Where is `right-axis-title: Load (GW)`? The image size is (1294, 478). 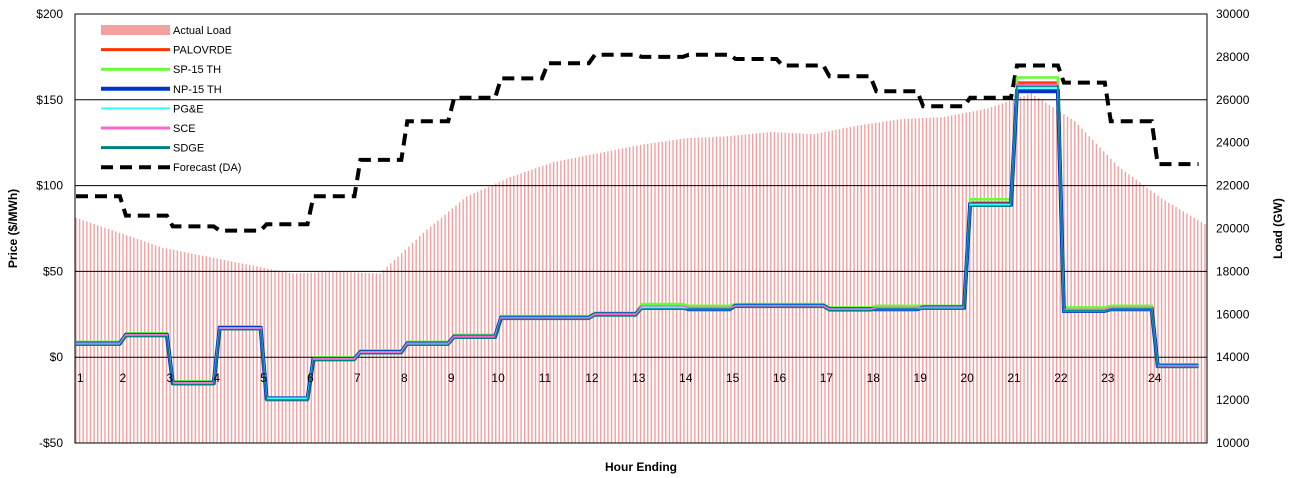
right-axis-title: Load (GW) is located at coordinates (1278, 228).